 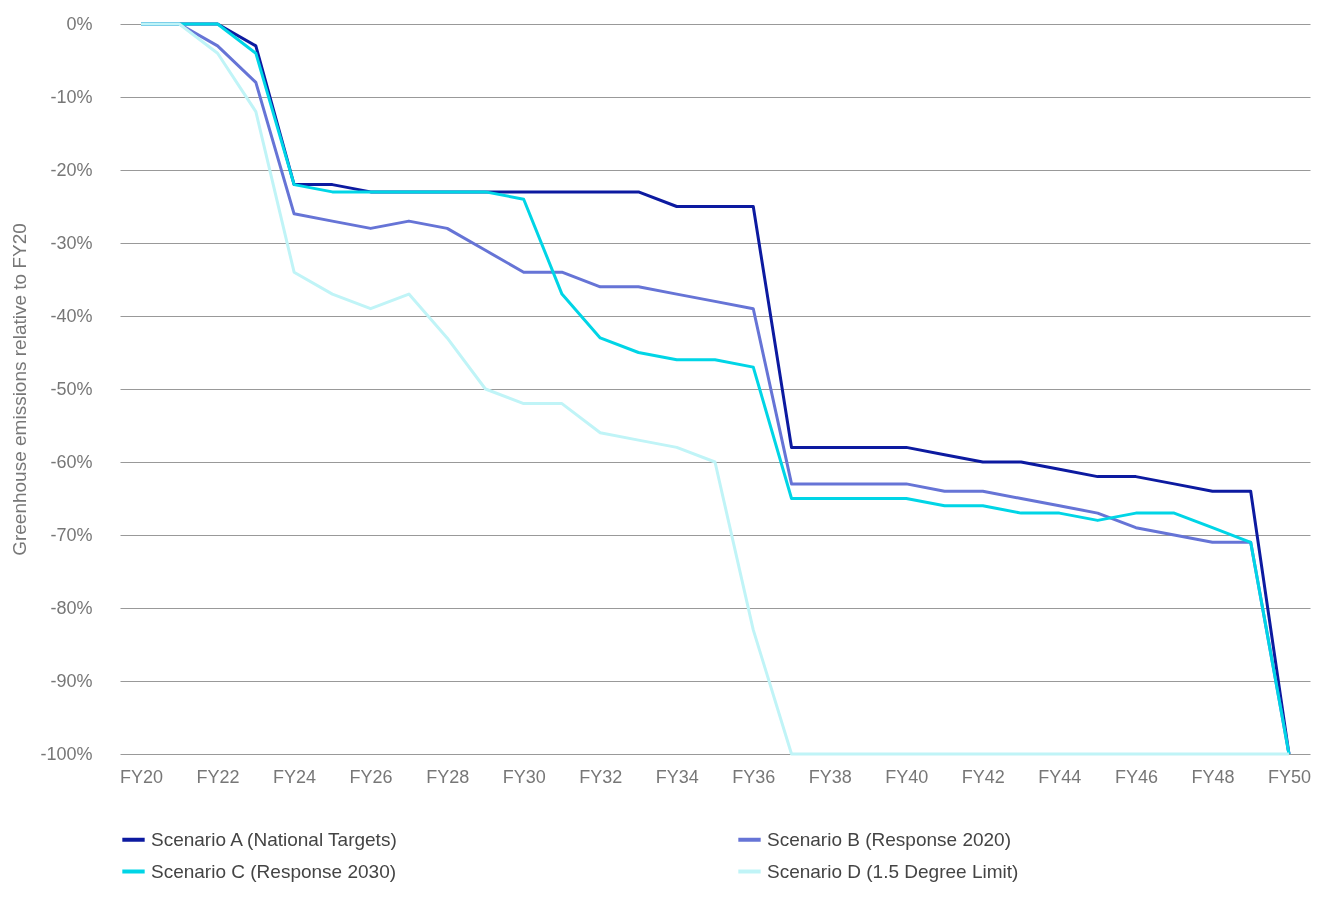 I want to click on x-tick-label: FY42, so click(x=983, y=776).